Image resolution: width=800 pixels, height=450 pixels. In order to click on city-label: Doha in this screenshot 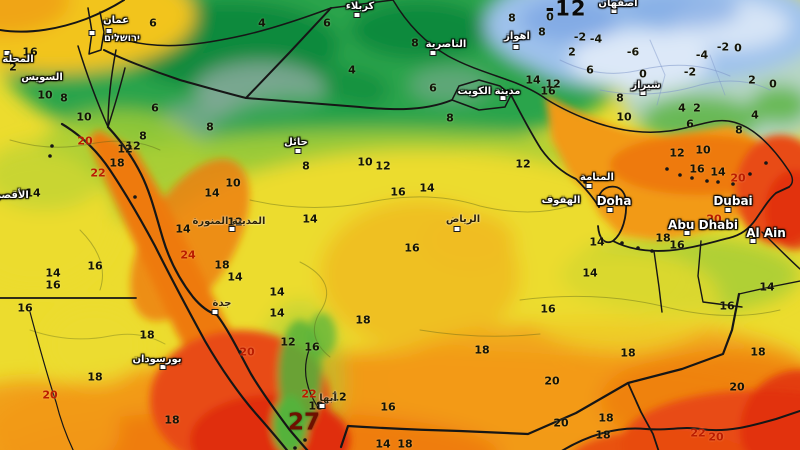, I will do `click(614, 201)`.